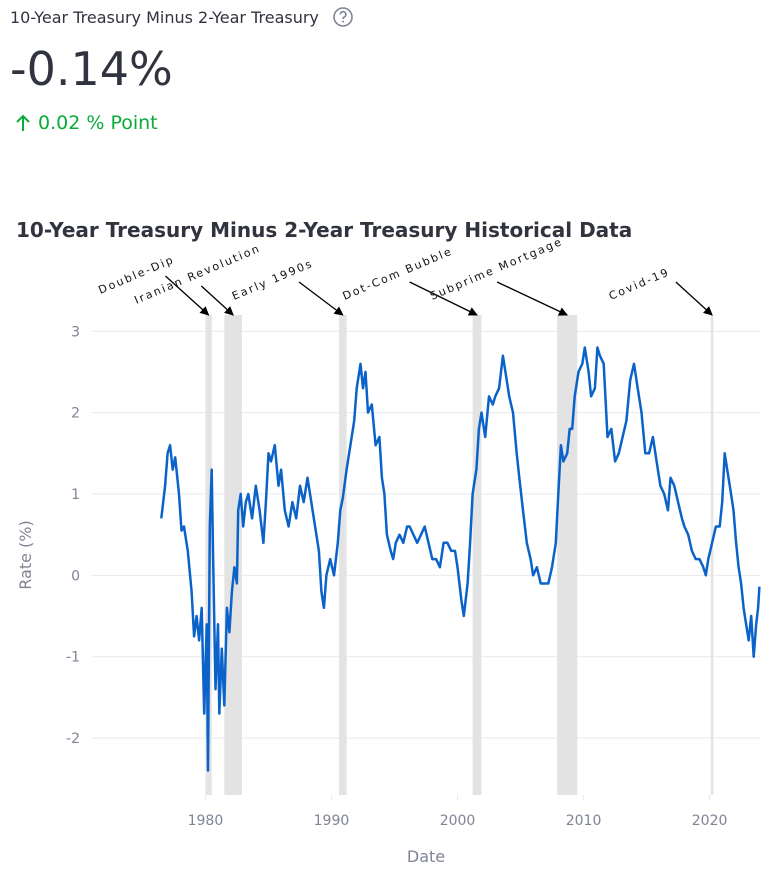 The image size is (778, 894). What do you see at coordinates (75, 414) in the screenshot?
I see `y-tick-label: 2` at bounding box center [75, 414].